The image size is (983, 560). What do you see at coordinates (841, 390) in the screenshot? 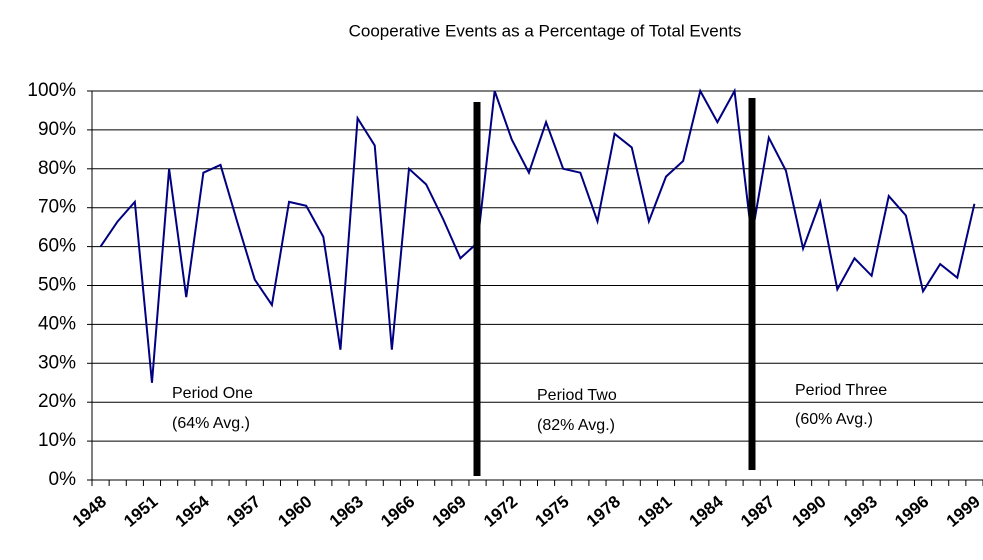
I see `annotation: Period Three` at bounding box center [841, 390].